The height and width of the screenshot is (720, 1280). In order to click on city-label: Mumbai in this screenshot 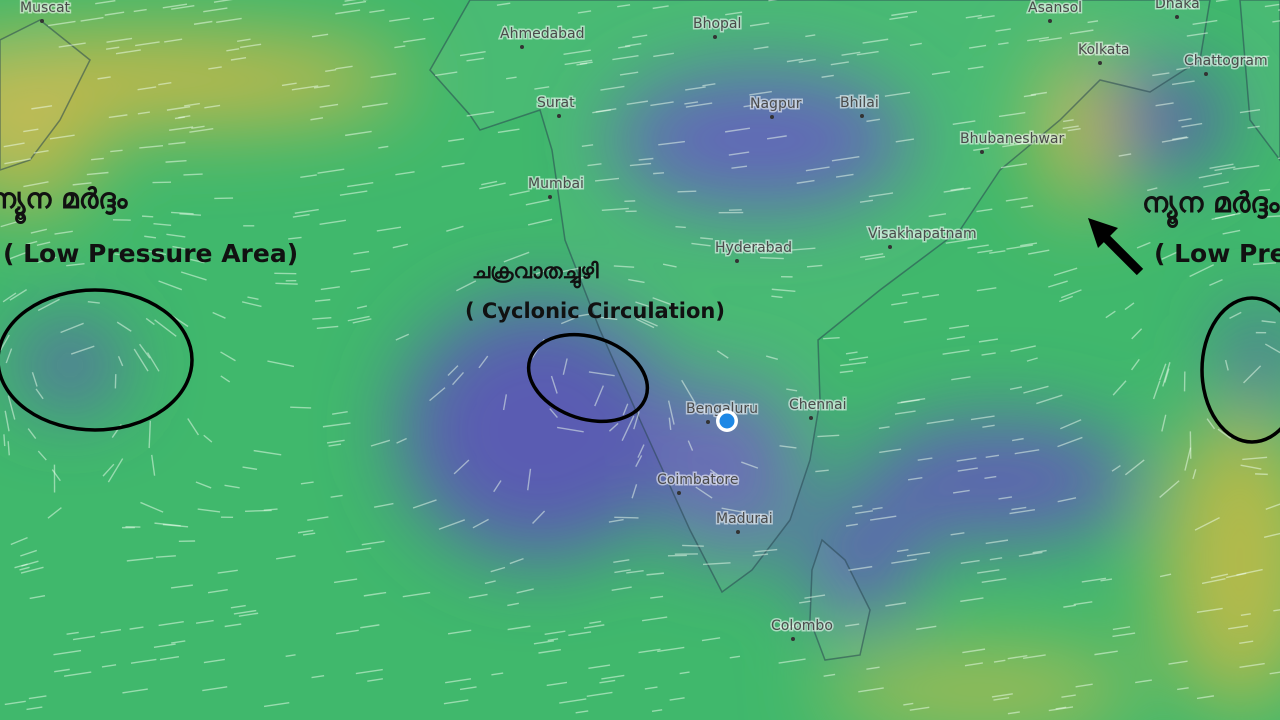, I will do `click(556, 184)`.